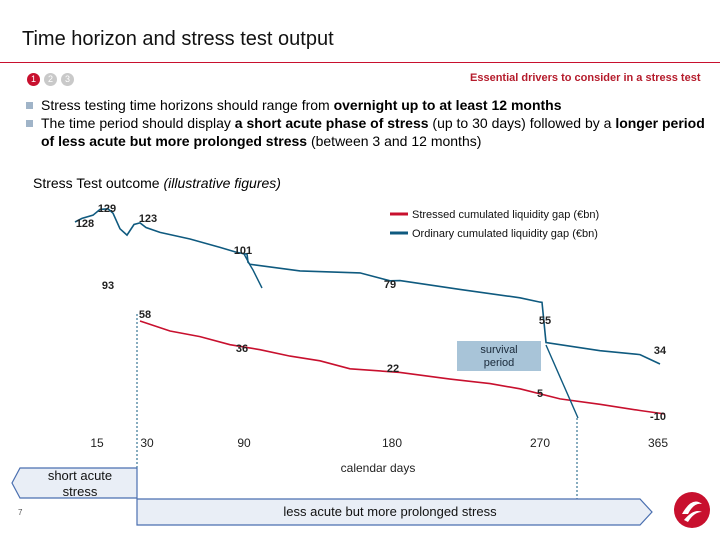  What do you see at coordinates (80, 491) in the screenshot?
I see `short-phase-label-line2: stress` at bounding box center [80, 491].